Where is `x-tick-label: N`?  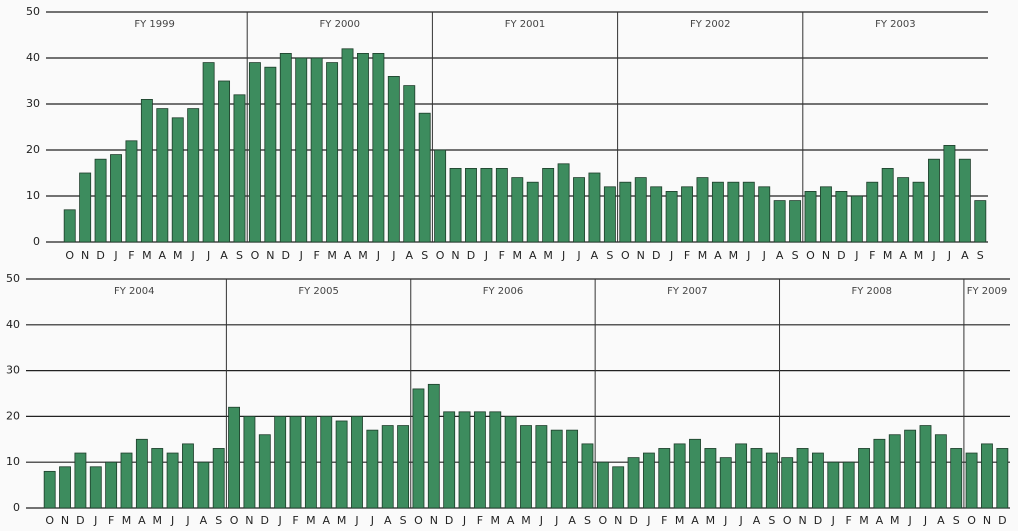
x-tick-label: N is located at coordinates (641, 255).